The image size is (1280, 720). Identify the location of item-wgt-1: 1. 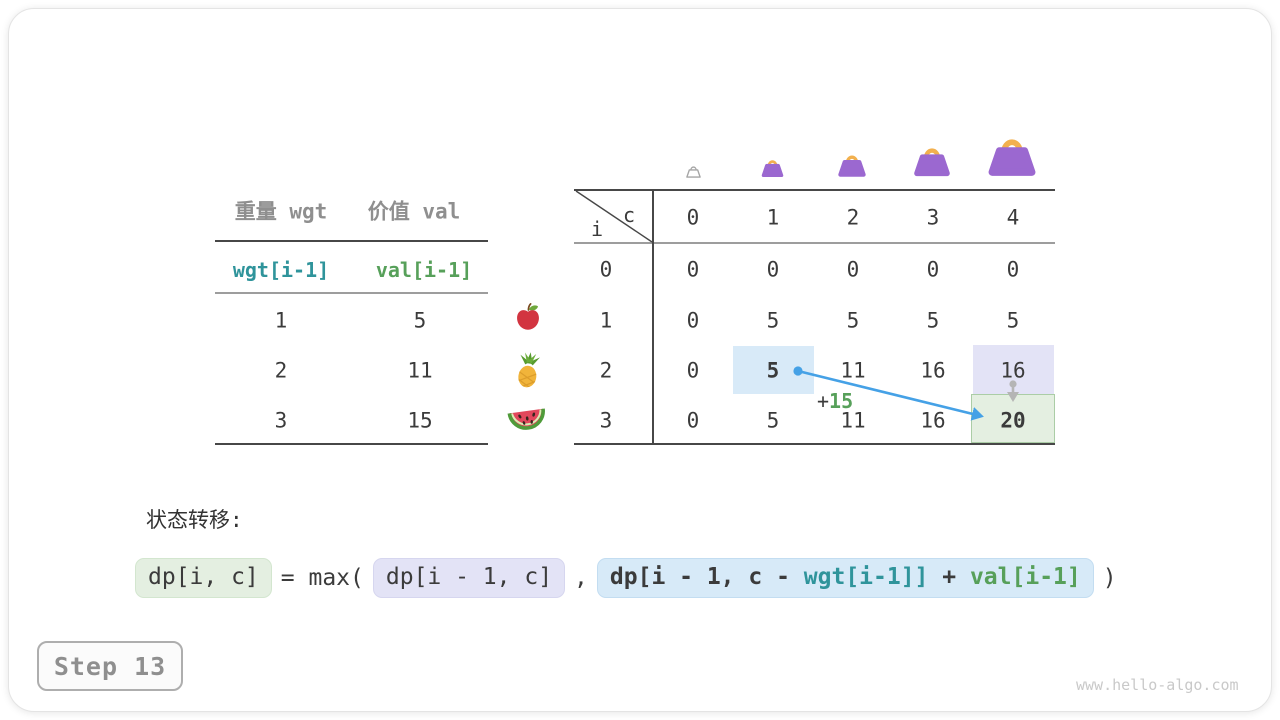
(281, 320).